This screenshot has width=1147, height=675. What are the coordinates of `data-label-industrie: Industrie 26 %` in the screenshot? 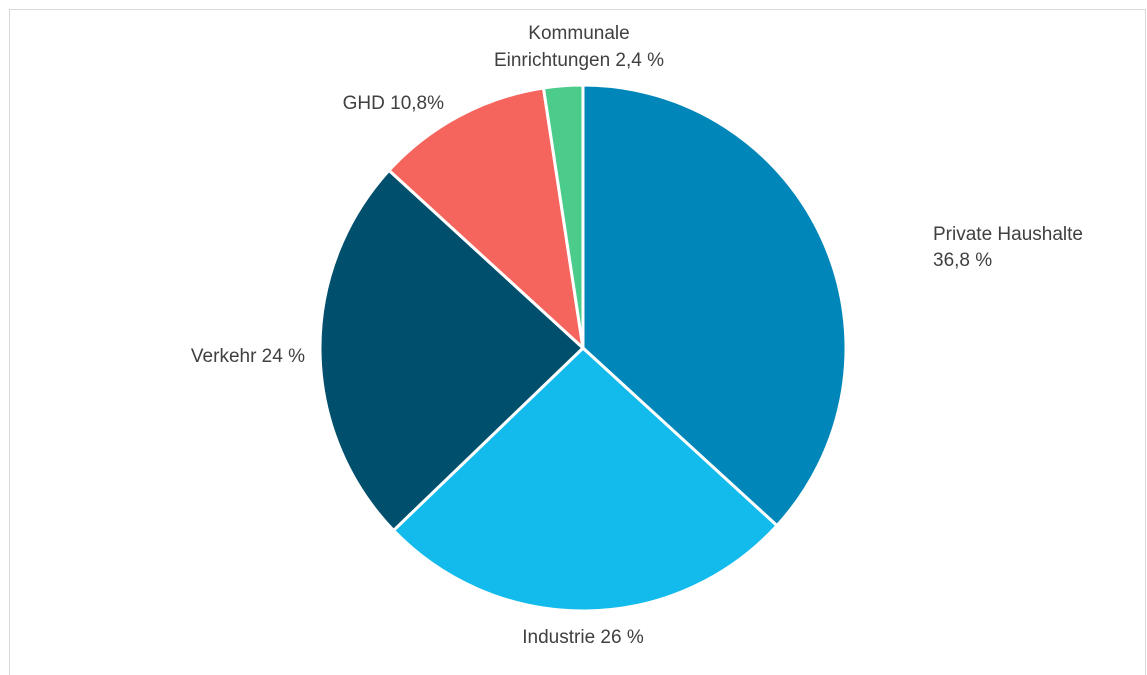 It's located at (583, 637).